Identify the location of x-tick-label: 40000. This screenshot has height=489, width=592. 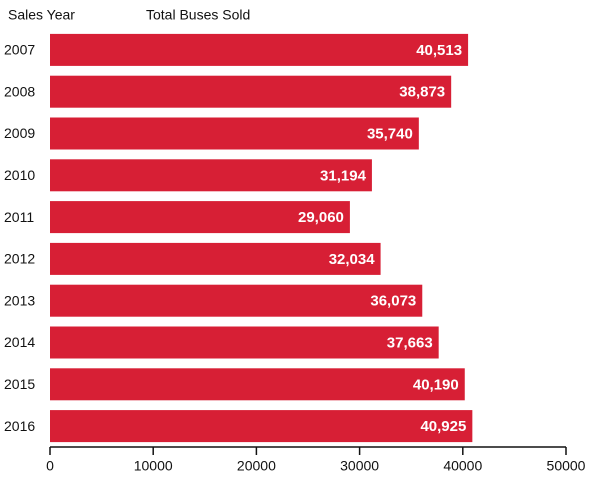
(462, 466).